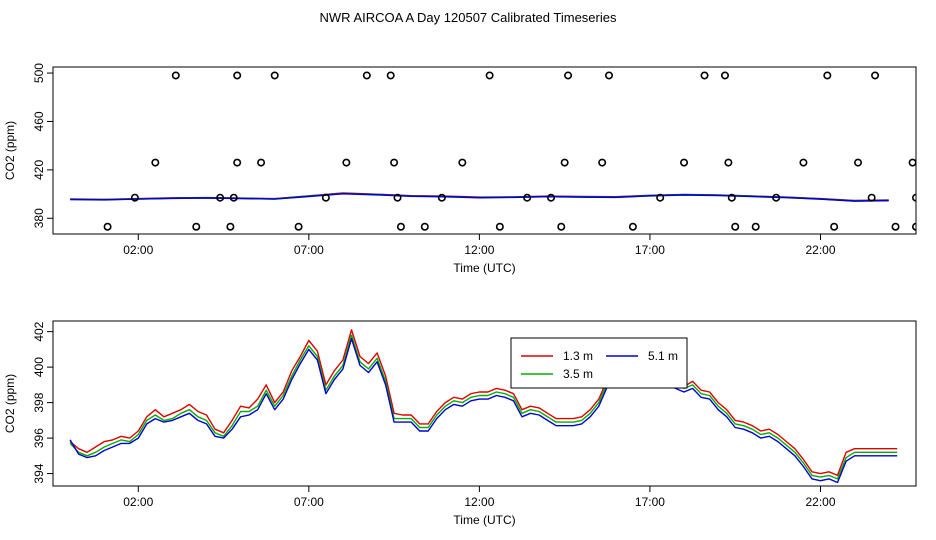 The height and width of the screenshot is (540, 936). I want to click on y-tick-label: 420, so click(39, 170).